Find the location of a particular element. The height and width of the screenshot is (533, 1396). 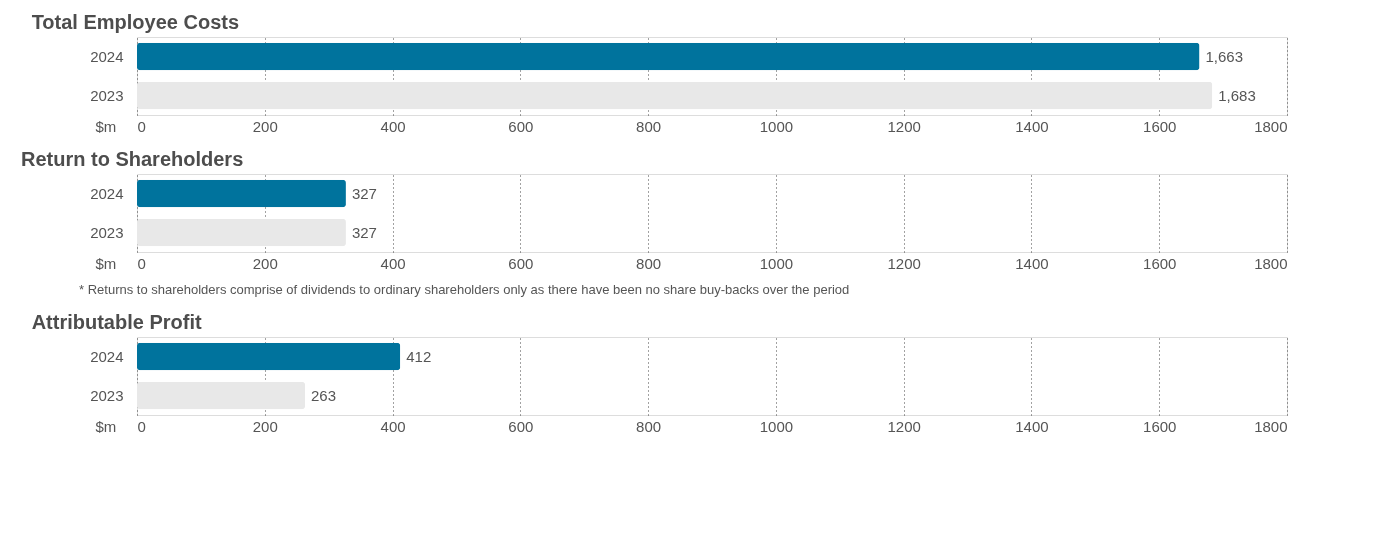

chart-title: Attributable Profit is located at coordinates (116, 322).